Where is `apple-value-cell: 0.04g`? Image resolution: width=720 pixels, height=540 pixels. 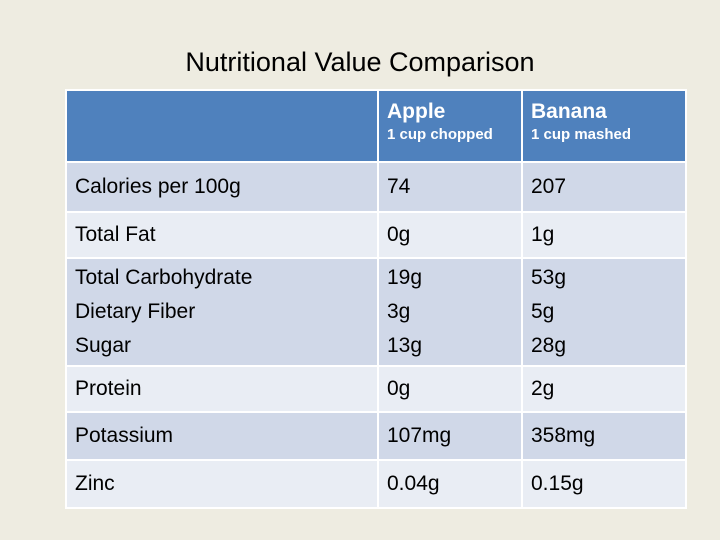 apple-value-cell: 0.04g is located at coordinates (450, 484).